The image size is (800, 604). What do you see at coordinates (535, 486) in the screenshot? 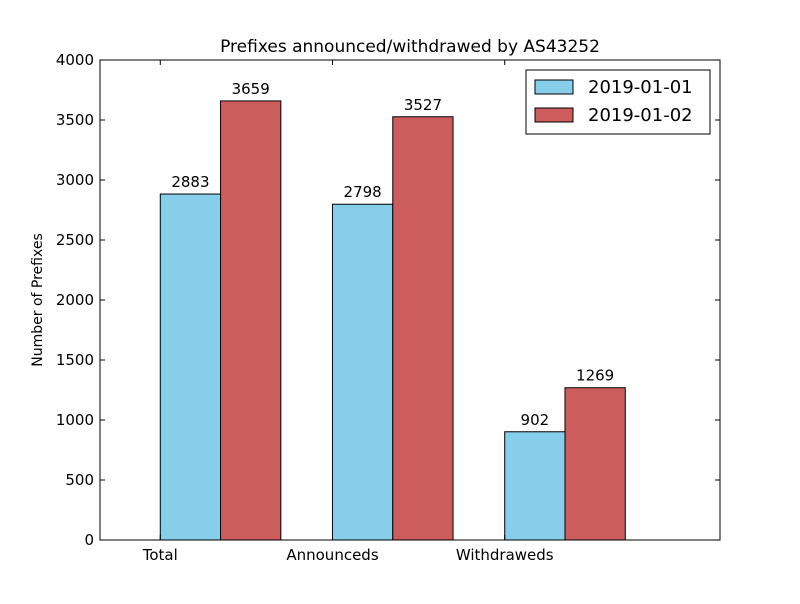
I see `bar-2019-01-01-Withdraweds` at bounding box center [535, 486].